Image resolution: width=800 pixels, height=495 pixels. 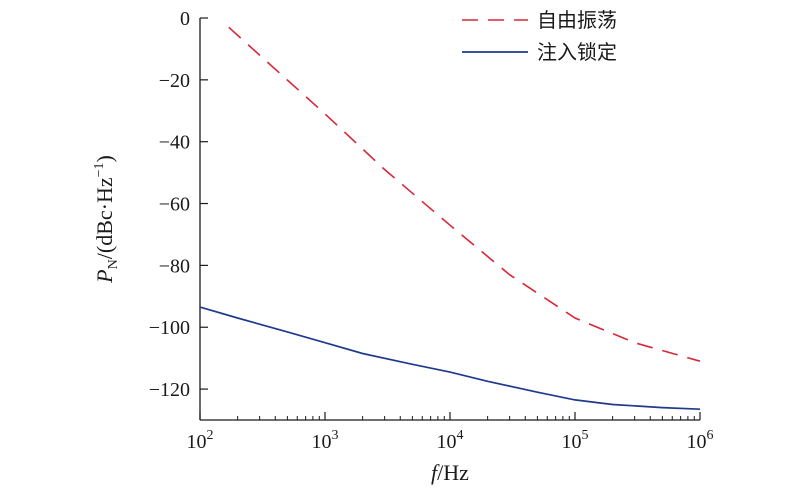 What do you see at coordinates (577, 52) in the screenshot?
I see `legend-label-2: 注入锁定` at bounding box center [577, 52].